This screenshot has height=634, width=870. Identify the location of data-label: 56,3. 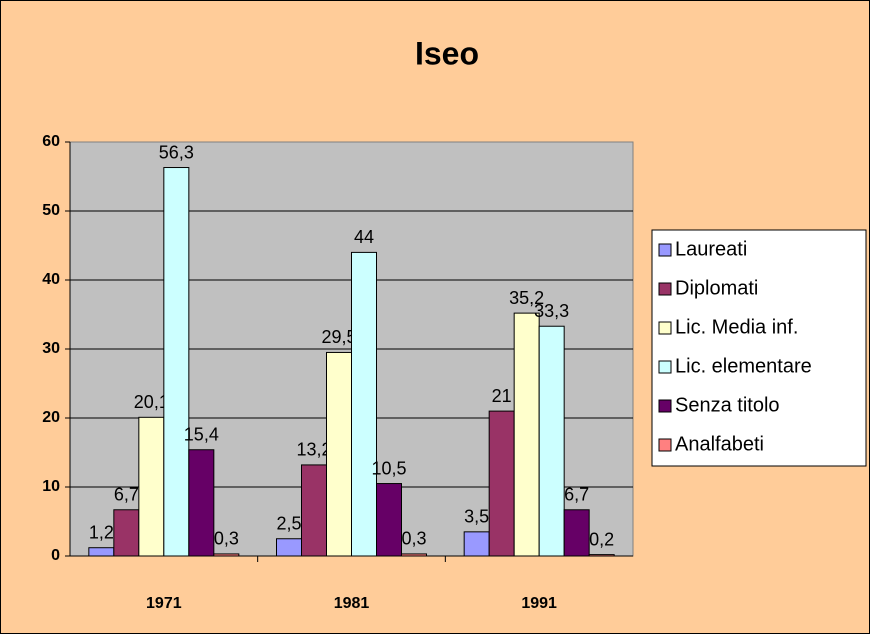
(176, 152).